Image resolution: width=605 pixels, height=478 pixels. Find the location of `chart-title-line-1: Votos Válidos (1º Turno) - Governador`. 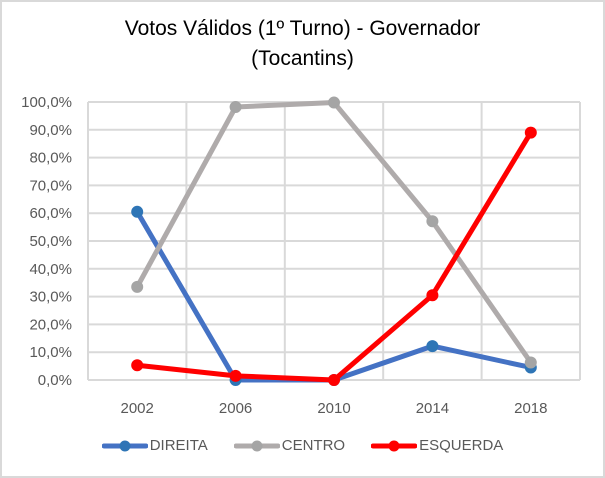

chart-title-line-1: Votos Válidos (1º Turno) - Governador is located at coordinates (302, 28).